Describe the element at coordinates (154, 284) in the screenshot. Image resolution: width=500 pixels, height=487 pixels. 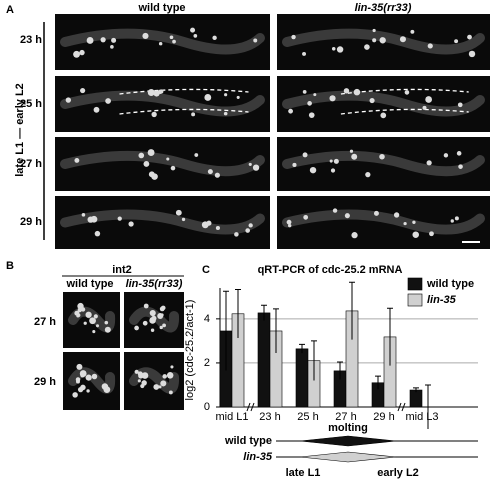
I see `column-label: lin-35(rr33)` at that location.